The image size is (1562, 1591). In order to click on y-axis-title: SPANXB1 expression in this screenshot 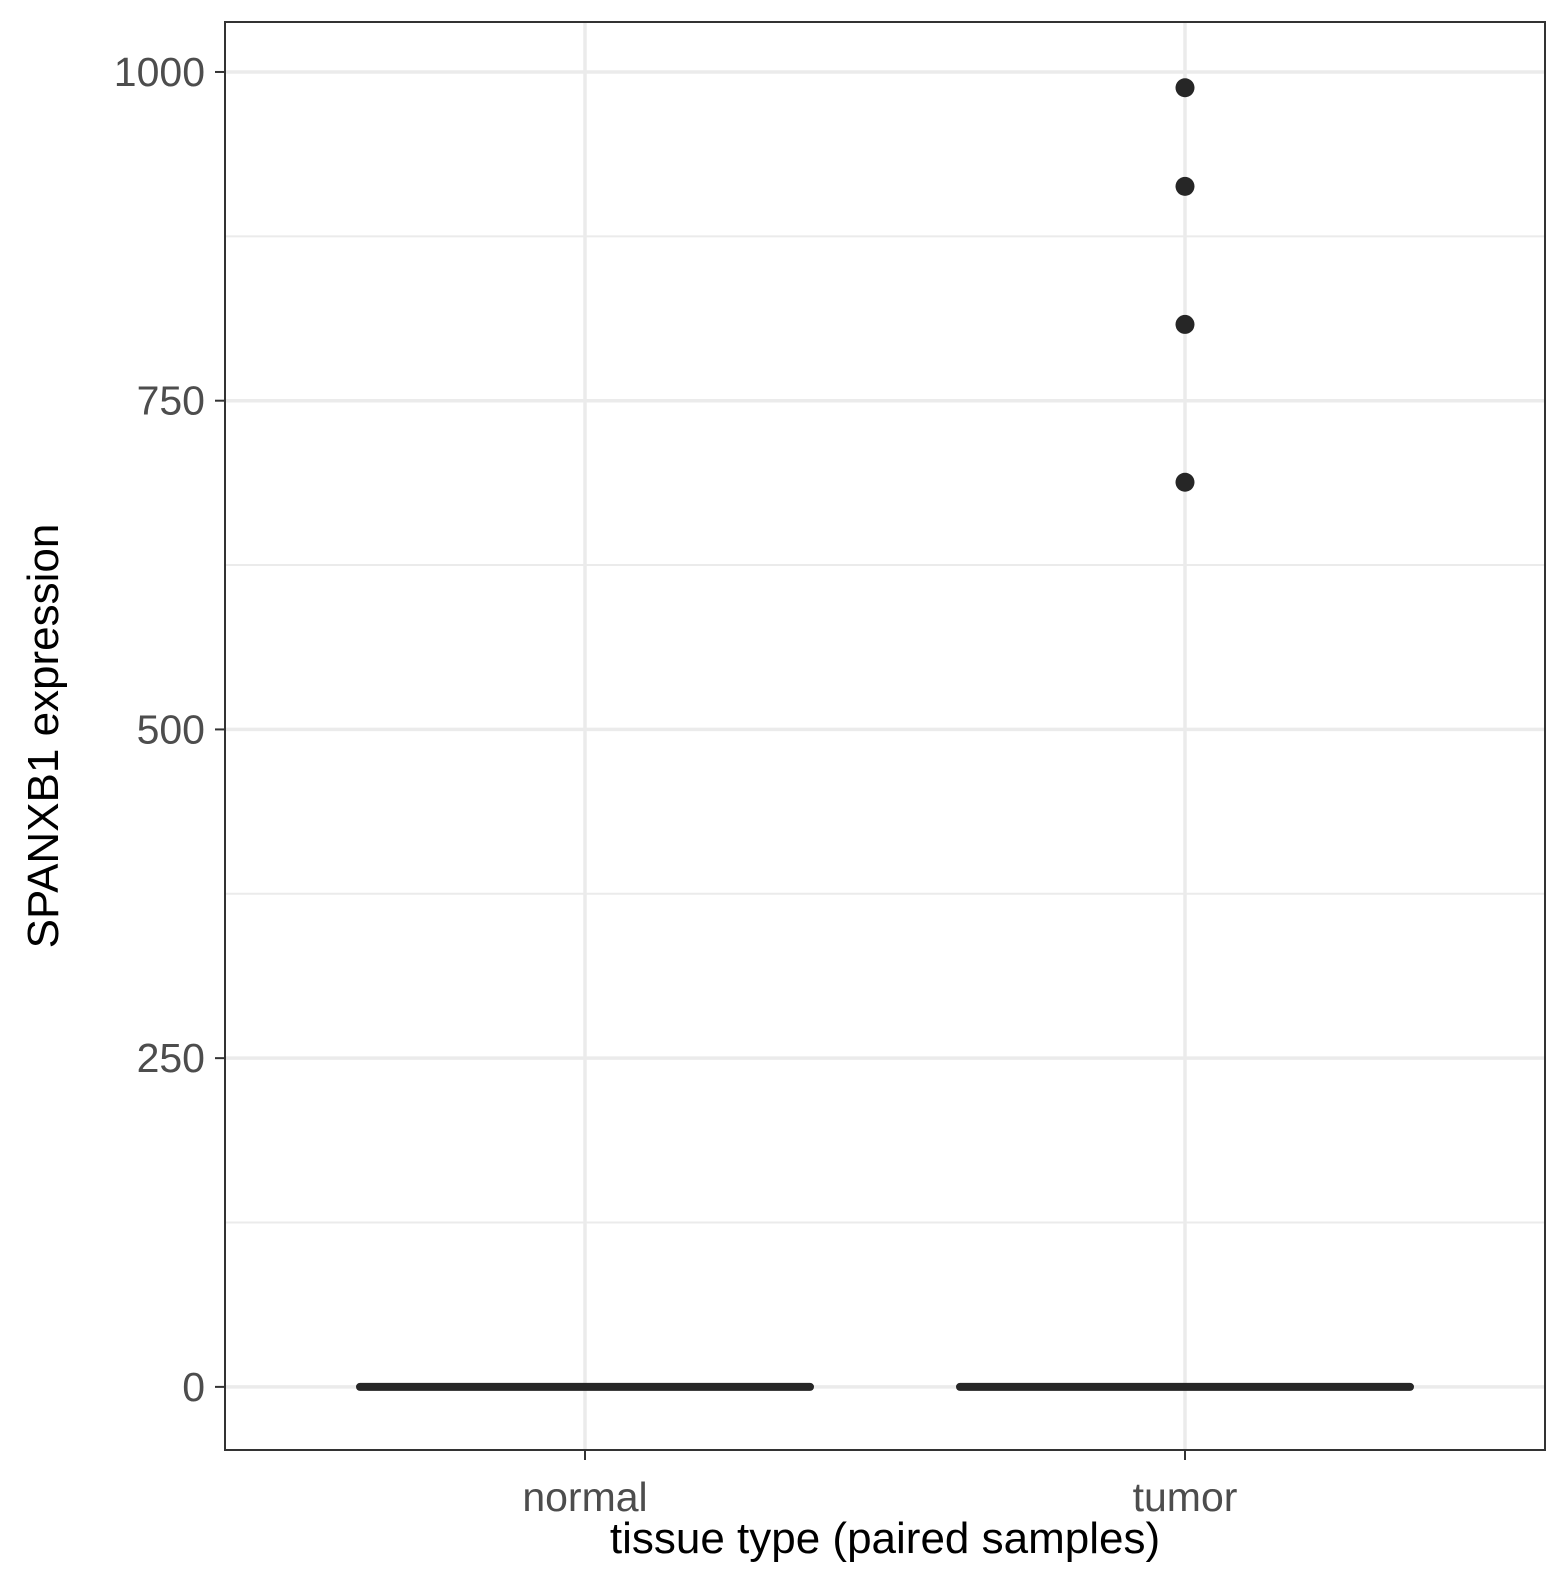, I will do `click(43, 736)`.